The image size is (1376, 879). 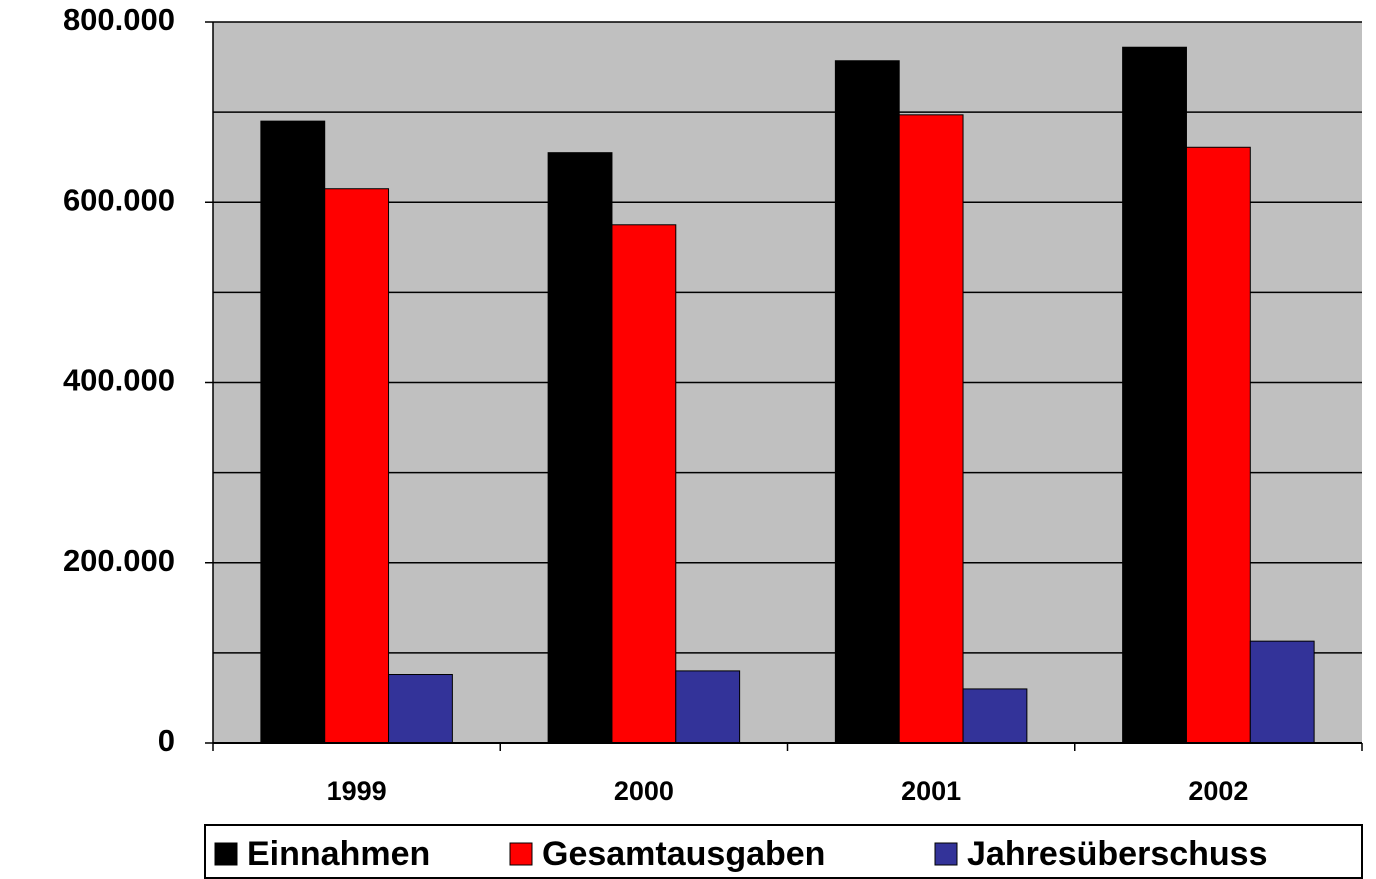 I want to click on y-tick-label: 0, so click(x=166, y=740).